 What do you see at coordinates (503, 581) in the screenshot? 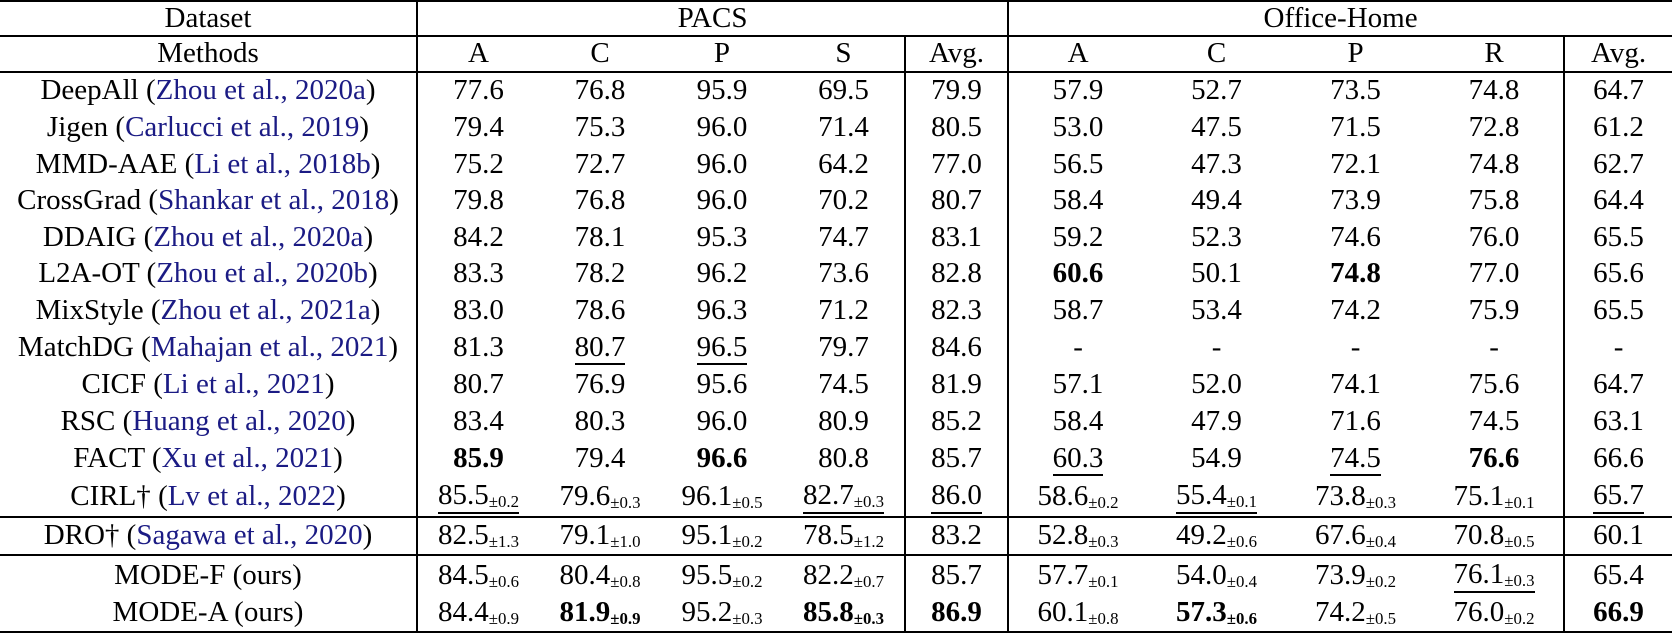
I see `std-dev-subscript: ±0.6` at bounding box center [503, 581].